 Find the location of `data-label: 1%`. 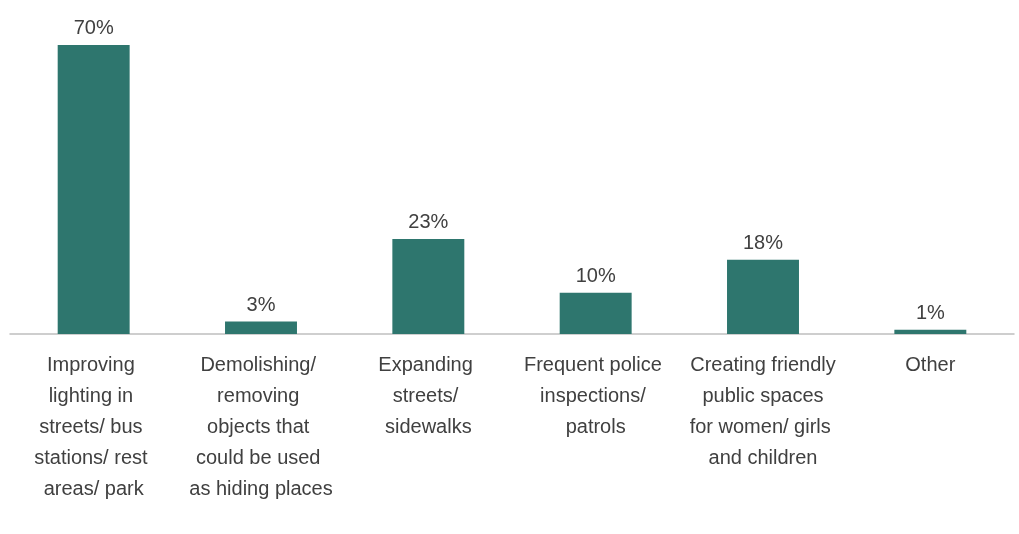

data-label: 1% is located at coordinates (930, 311).